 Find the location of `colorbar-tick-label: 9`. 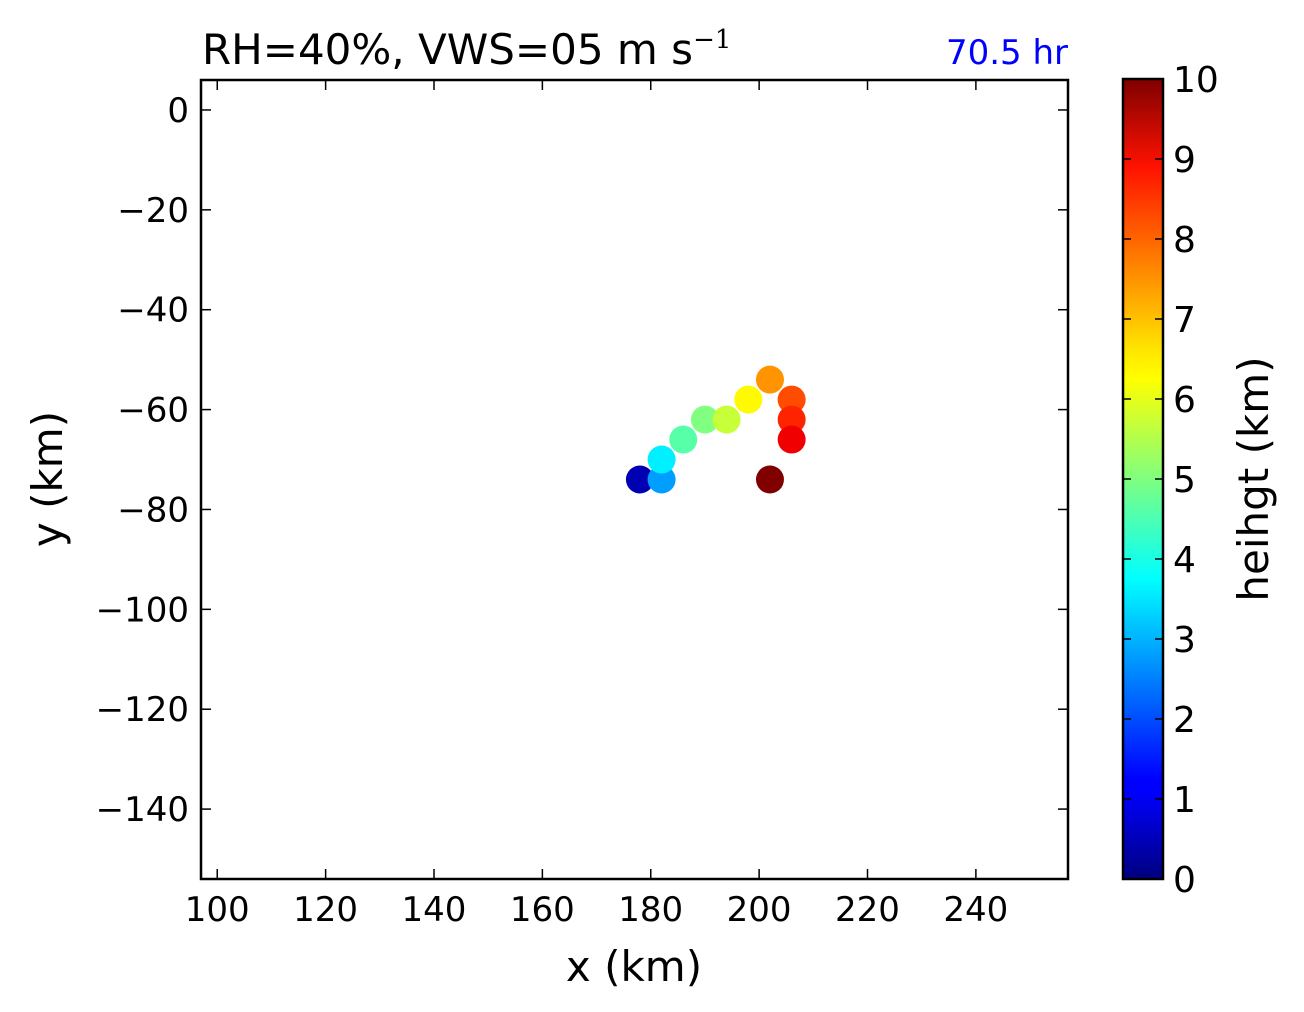

colorbar-tick-label: 9 is located at coordinates (1184, 160).